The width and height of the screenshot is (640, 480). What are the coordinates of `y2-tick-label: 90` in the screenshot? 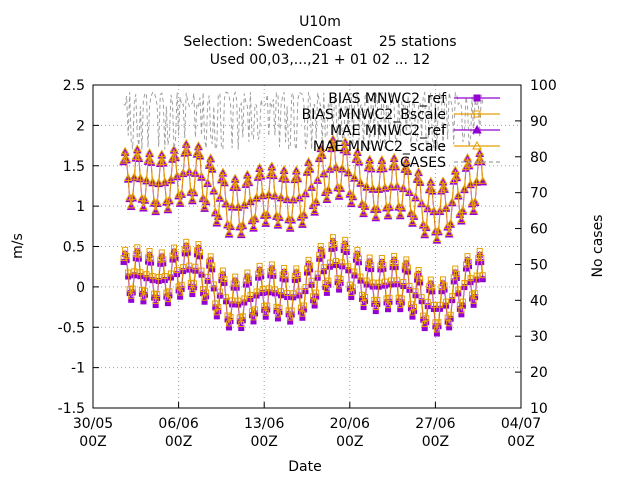 It's located at (539, 122).